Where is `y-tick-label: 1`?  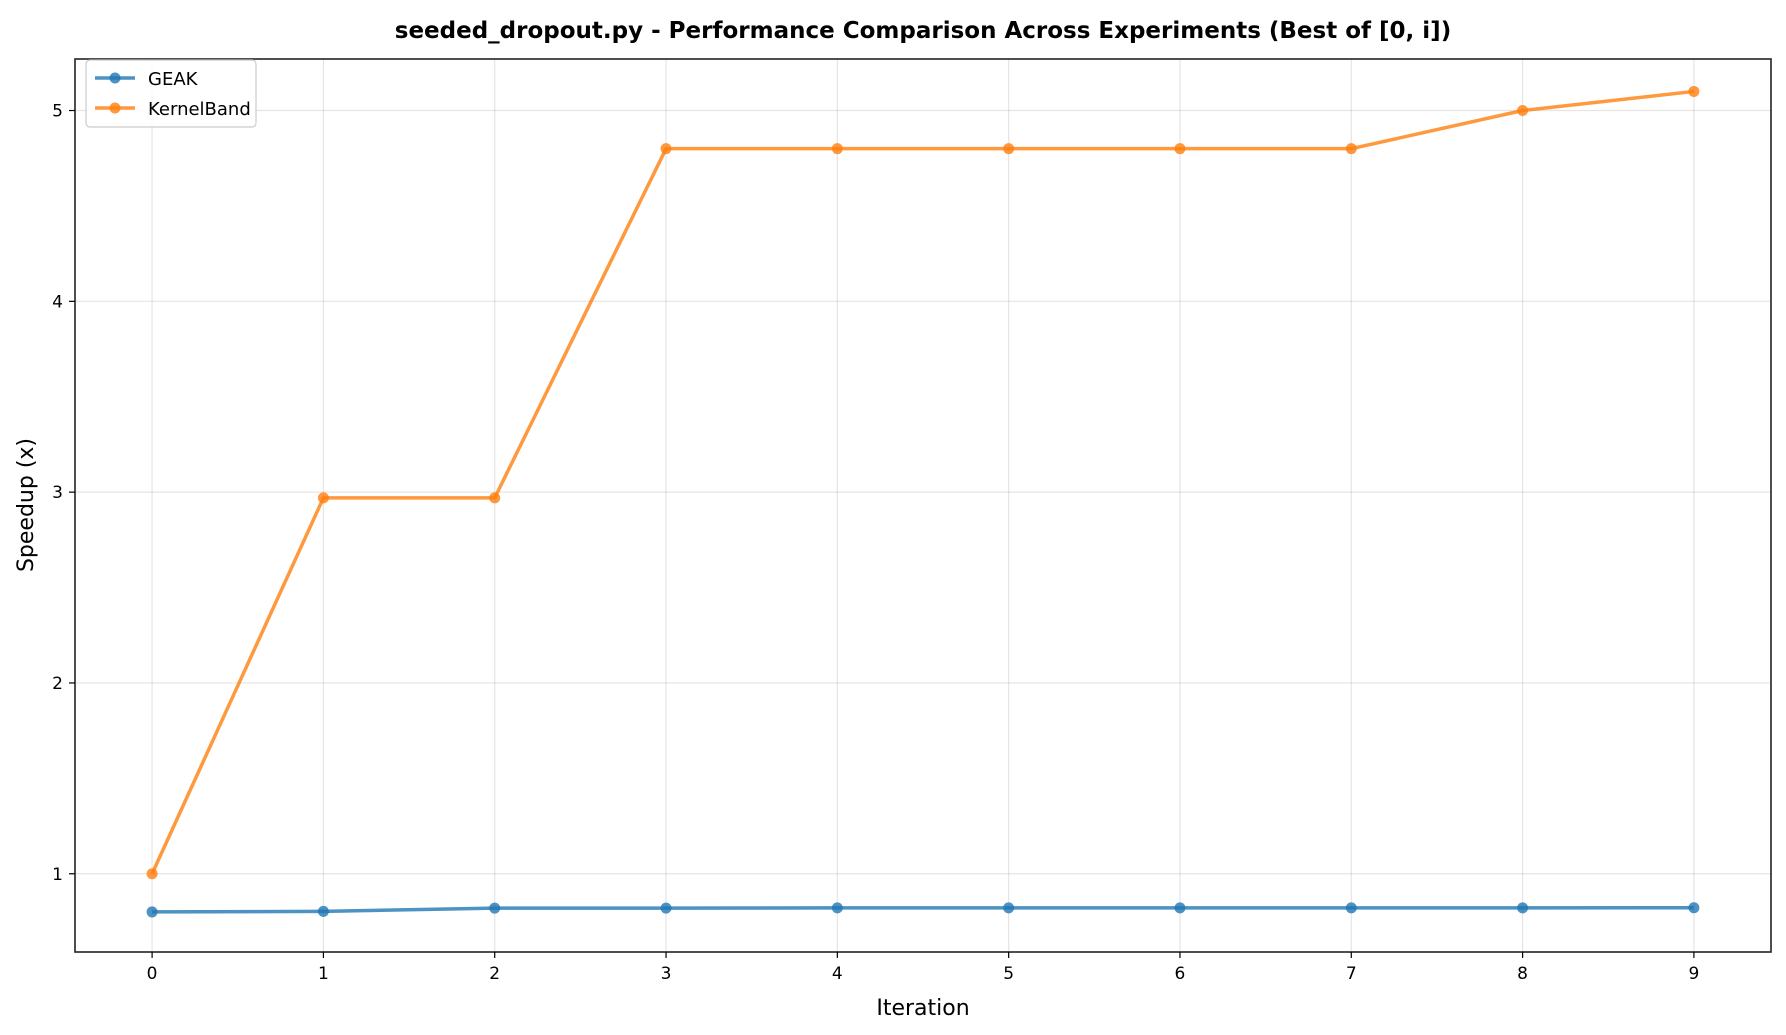 y-tick-label: 1 is located at coordinates (57, 875).